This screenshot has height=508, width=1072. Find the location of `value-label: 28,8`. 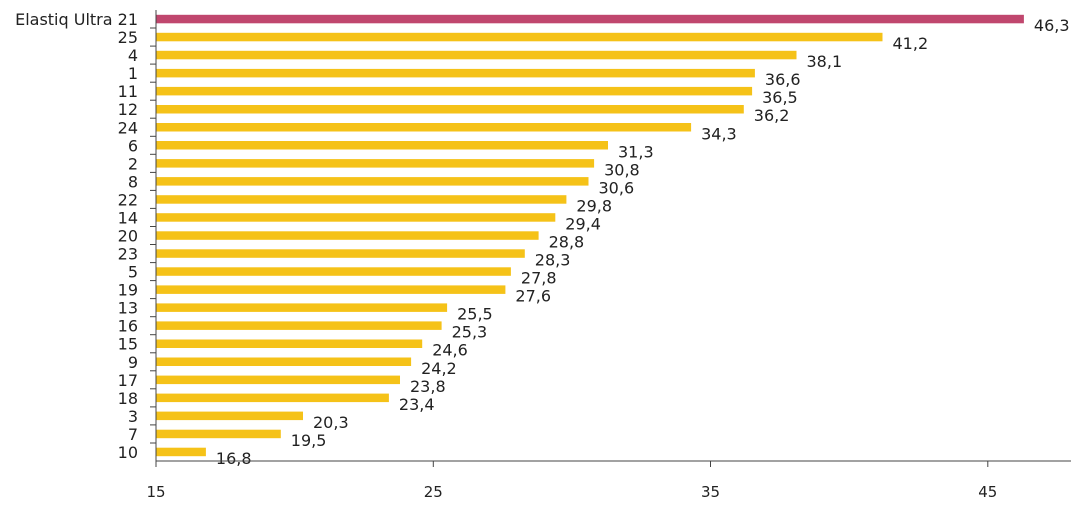

value-label: 28,8 is located at coordinates (567, 242).